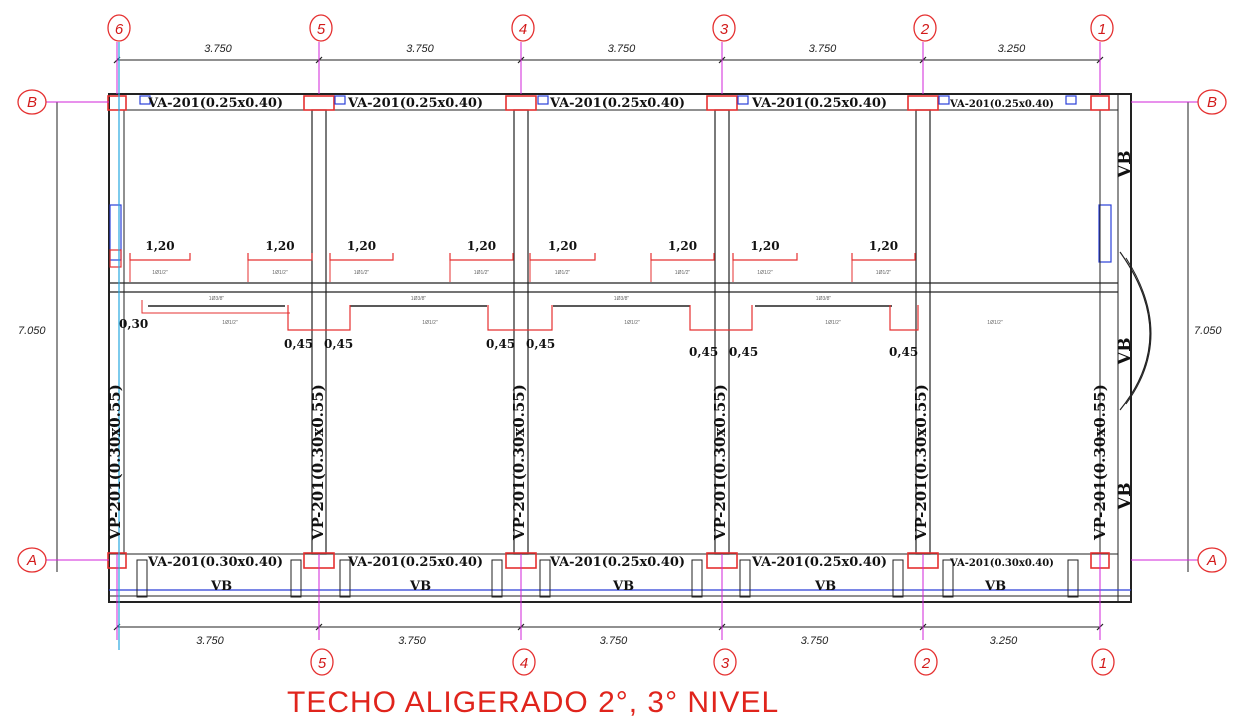 This screenshot has height=722, width=1234. Describe the element at coordinates (115, 258) in the screenshot. I see `opening-edge` at that location.